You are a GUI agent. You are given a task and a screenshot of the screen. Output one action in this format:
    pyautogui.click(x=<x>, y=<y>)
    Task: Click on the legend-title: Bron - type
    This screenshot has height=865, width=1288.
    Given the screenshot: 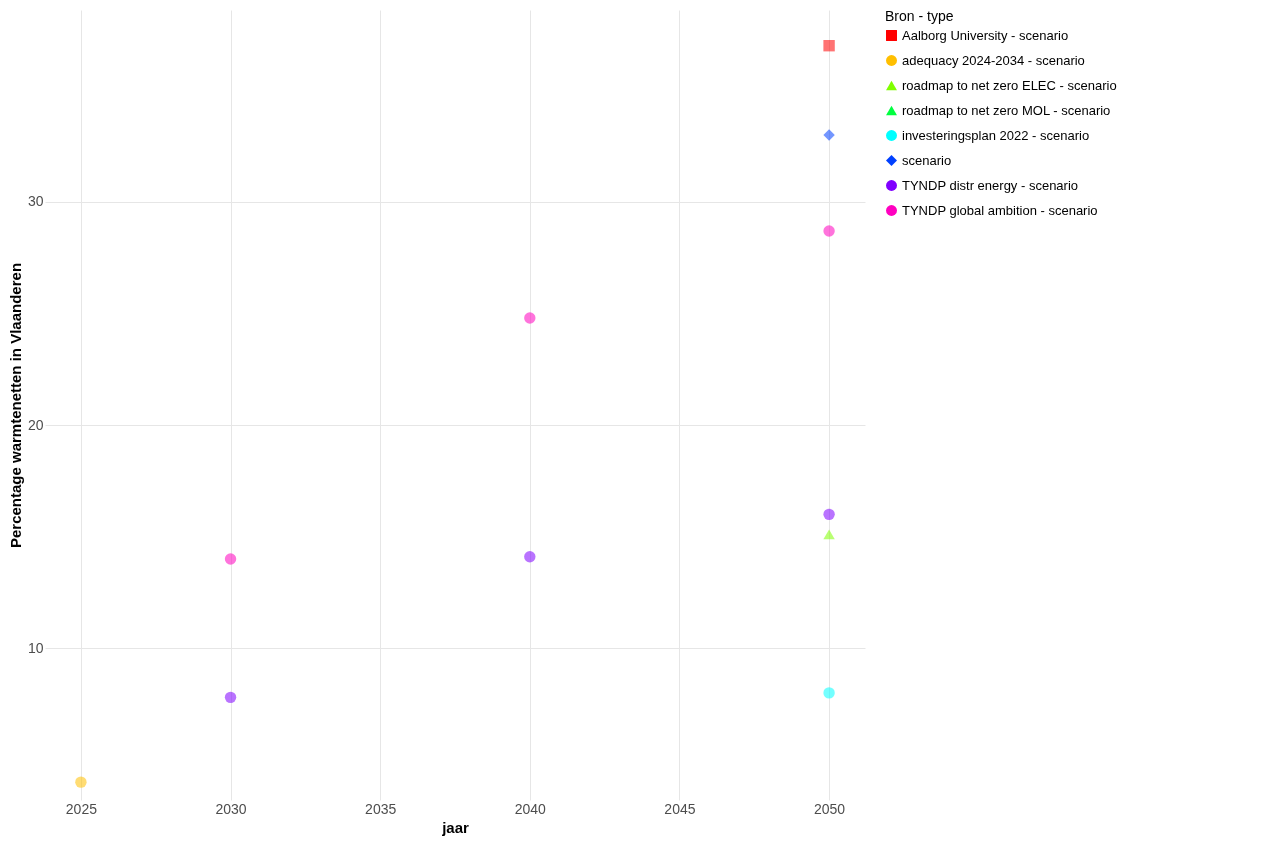 What is the action you would take?
    pyautogui.click(x=919, y=16)
    